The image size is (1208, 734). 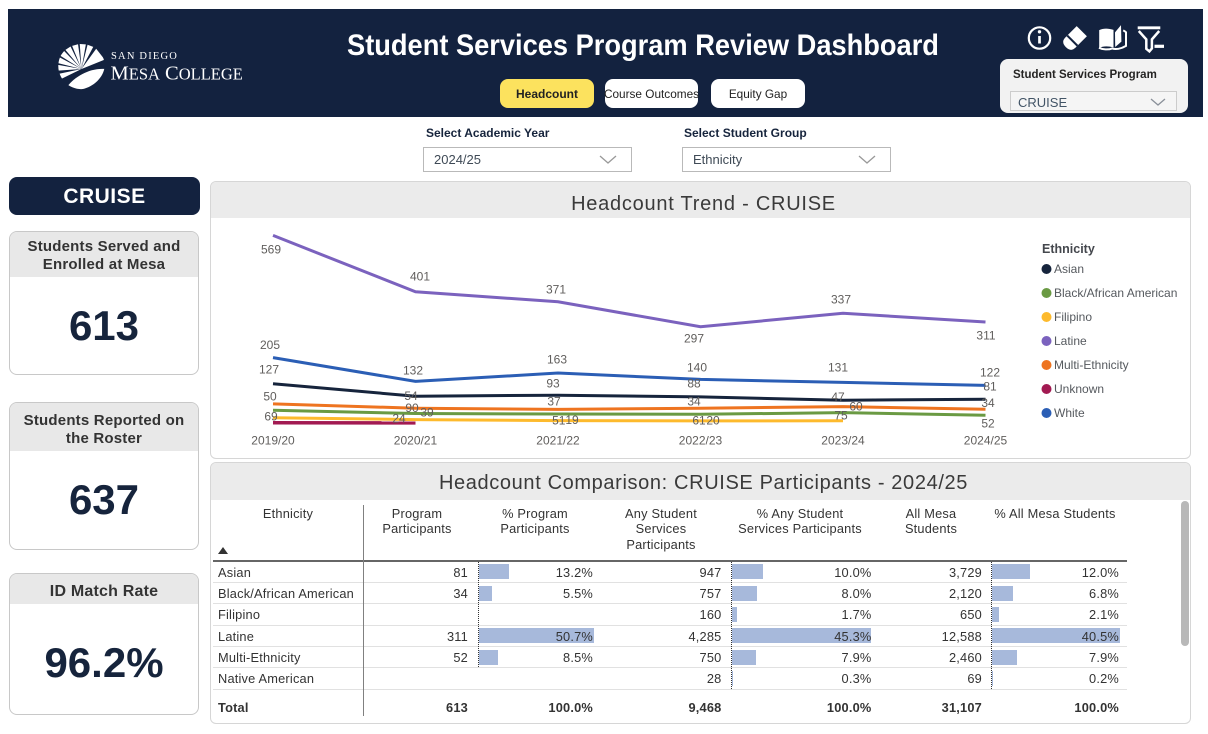 What do you see at coordinates (841, 300) in the screenshot?
I see `svg-text: 337` at bounding box center [841, 300].